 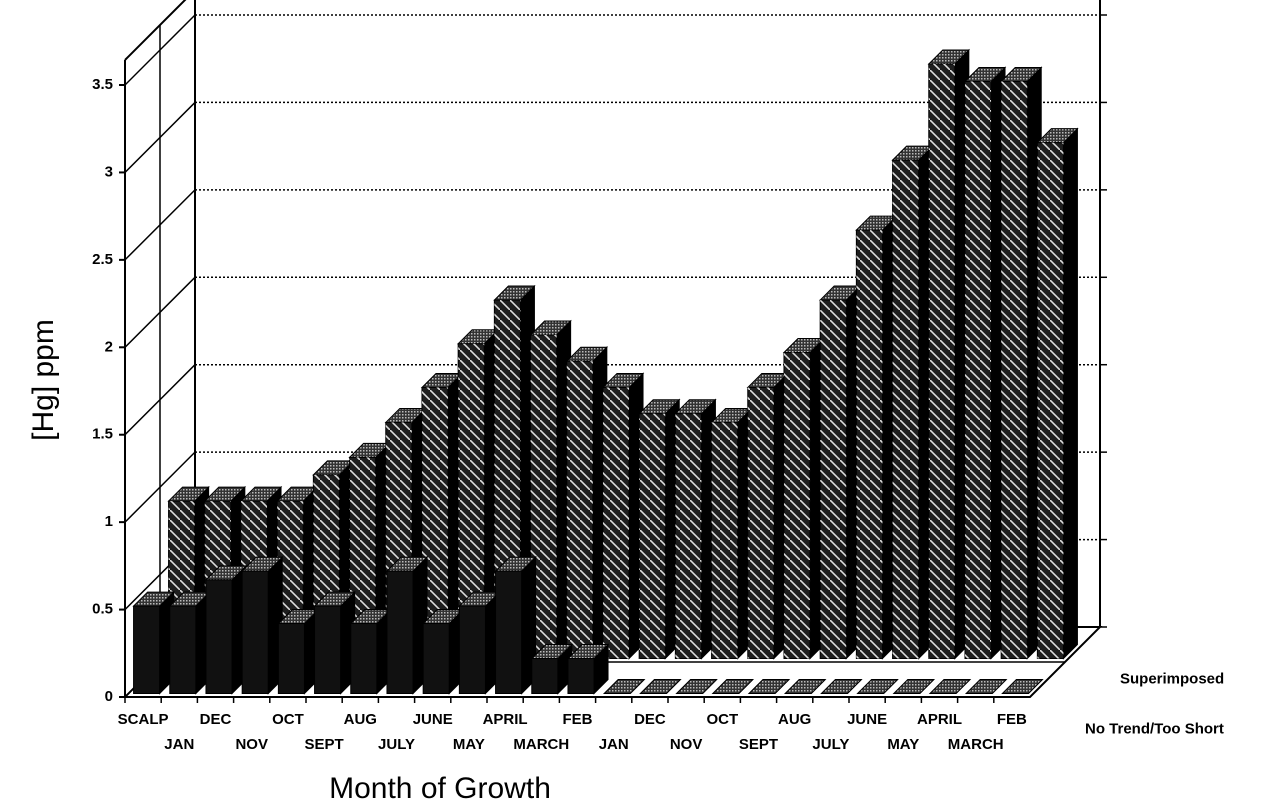 I want to click on y-tick-label: 2, so click(x=109, y=346).